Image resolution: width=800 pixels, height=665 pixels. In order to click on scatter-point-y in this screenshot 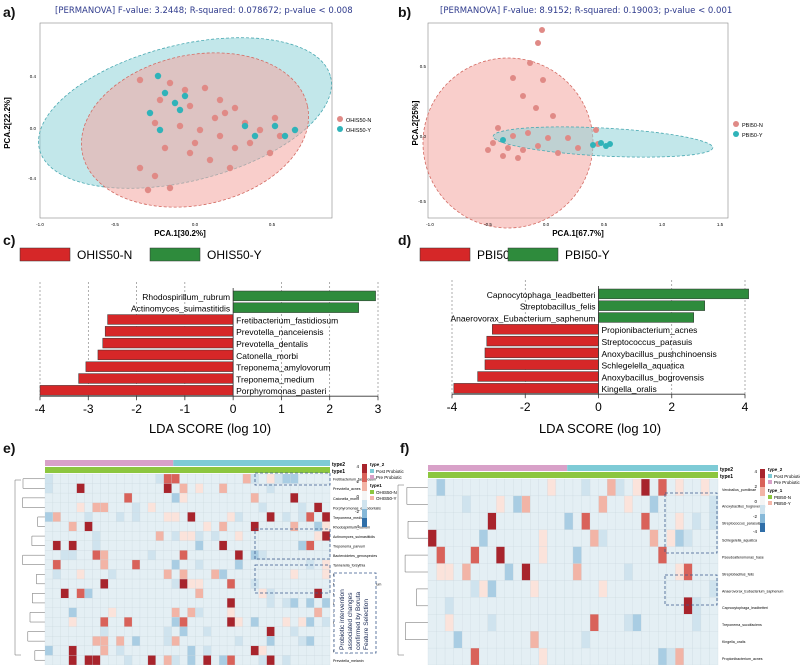, I will do `click(503, 140)`.